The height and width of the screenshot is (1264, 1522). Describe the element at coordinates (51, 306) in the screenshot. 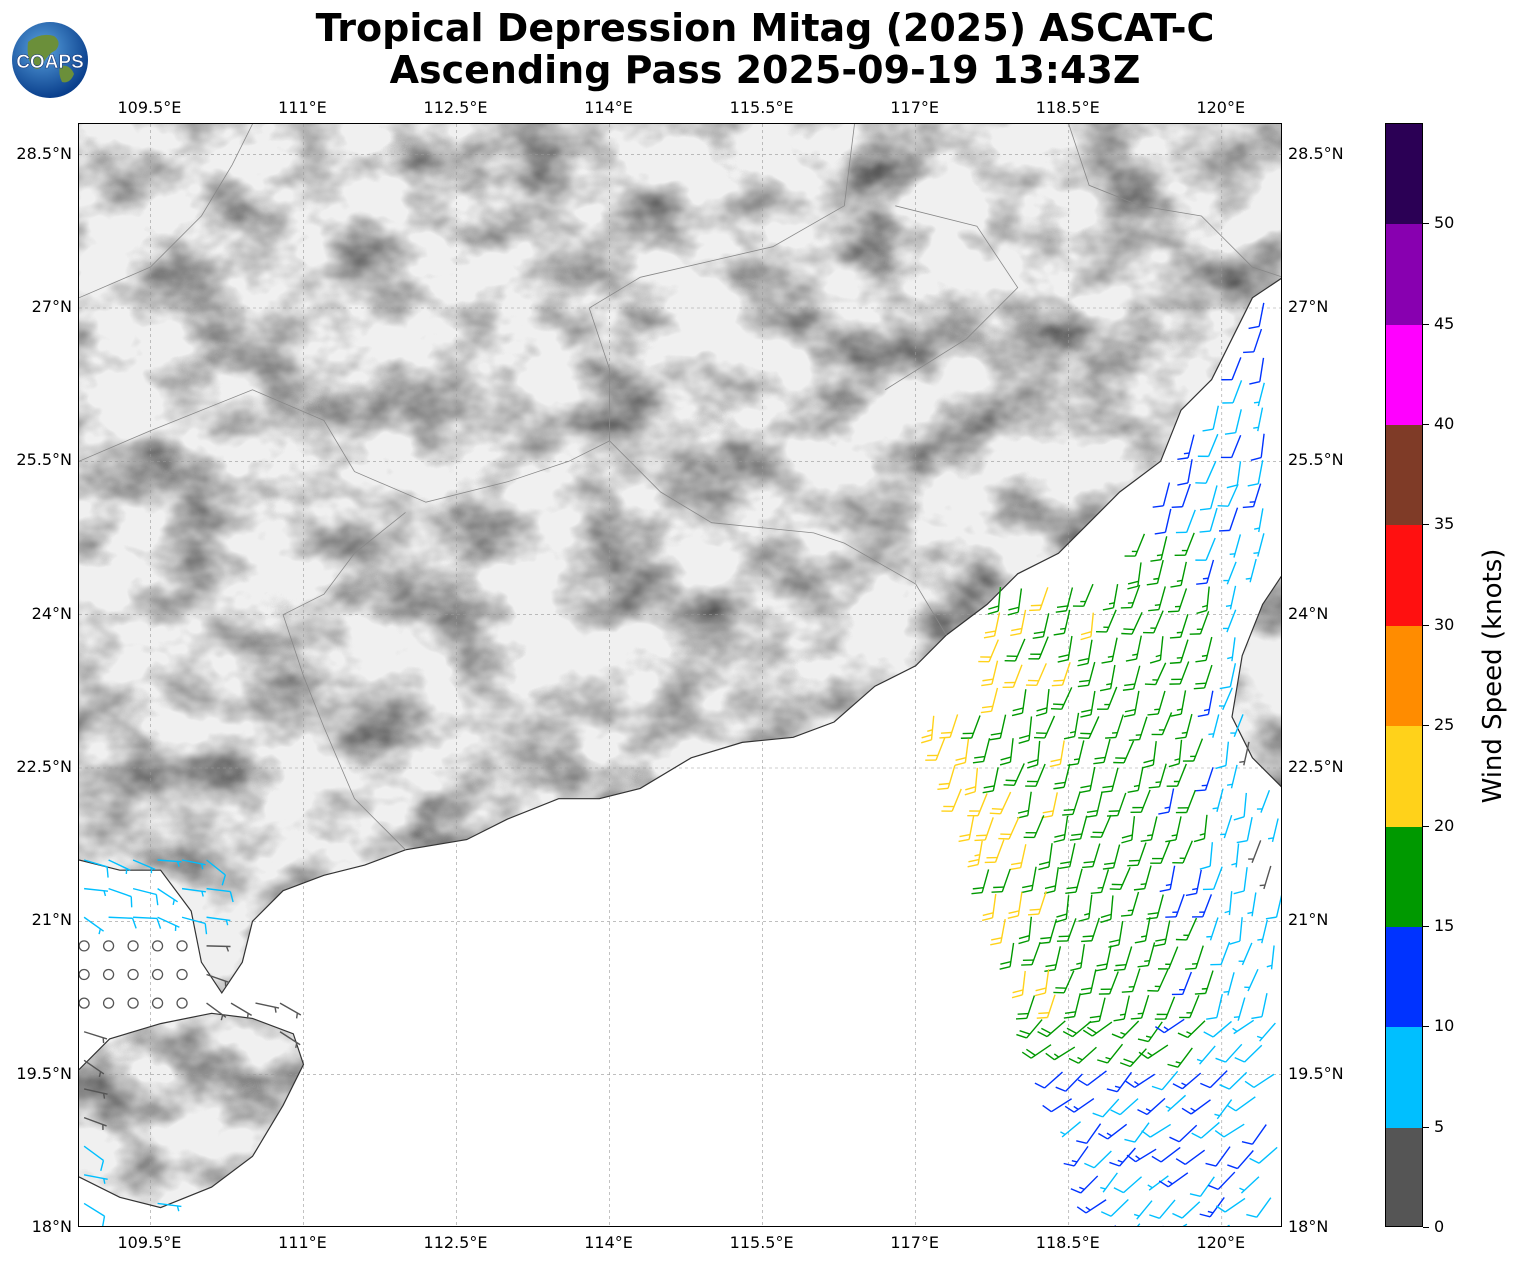

I see `lat-tick-label-left: 27°N` at that location.